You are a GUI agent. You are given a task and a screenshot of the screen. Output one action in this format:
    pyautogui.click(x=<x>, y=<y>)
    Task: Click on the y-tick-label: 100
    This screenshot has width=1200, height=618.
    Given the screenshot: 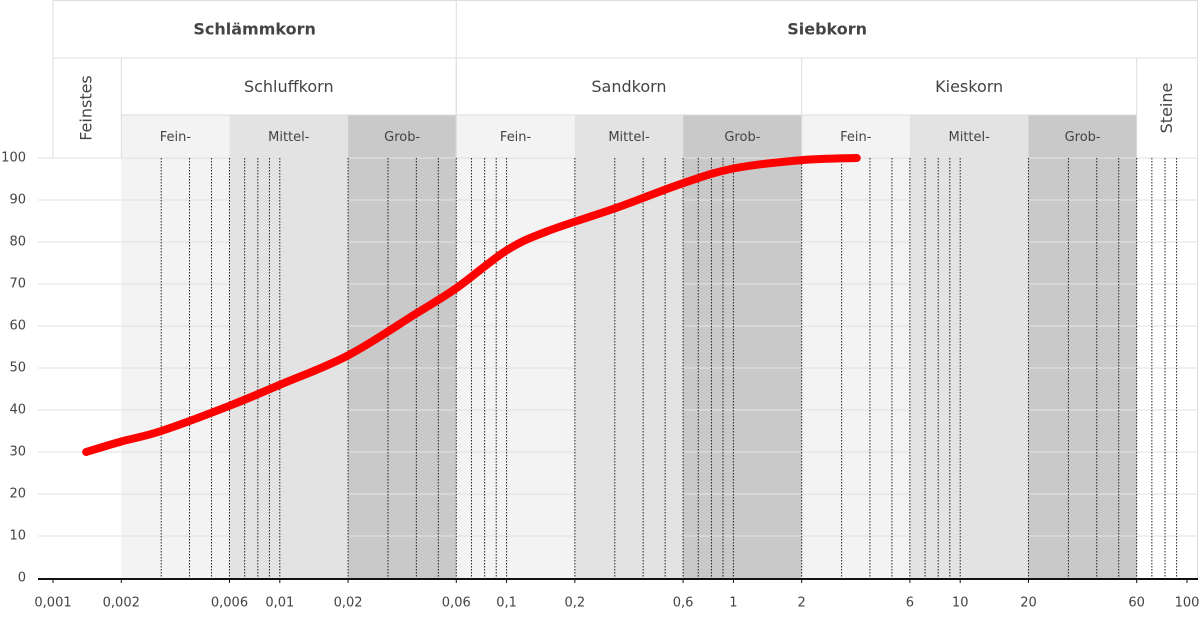 What is the action you would take?
    pyautogui.click(x=13, y=158)
    